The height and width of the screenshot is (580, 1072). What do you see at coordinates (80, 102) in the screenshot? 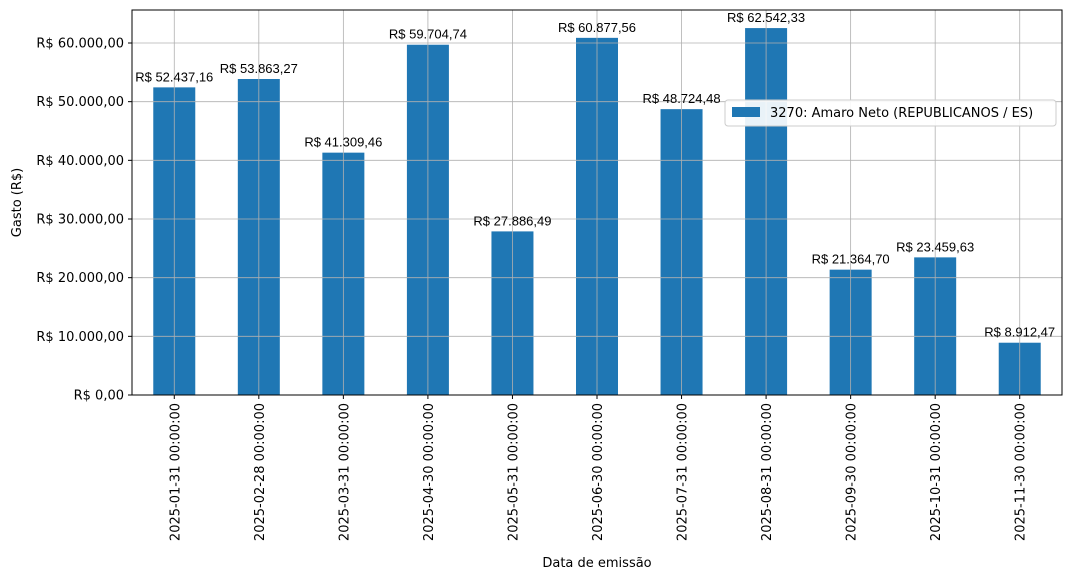
I see `y-tick-label: R$ 50.000,00` at bounding box center [80, 102].